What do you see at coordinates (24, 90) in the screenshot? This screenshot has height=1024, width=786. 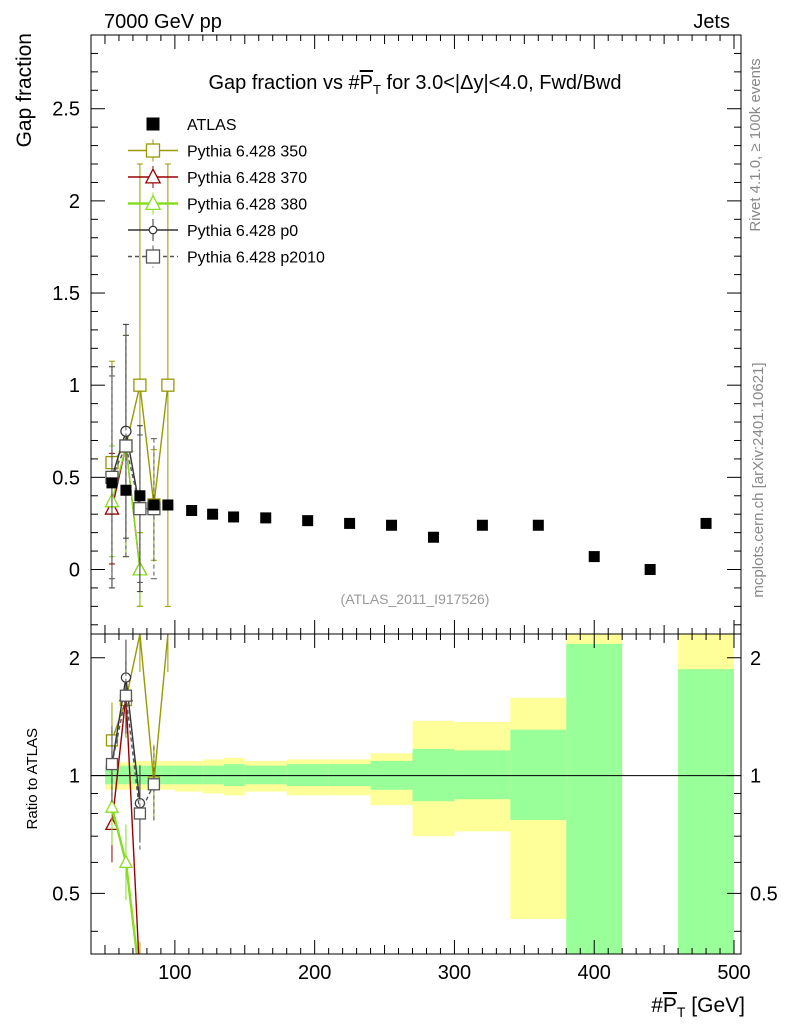 I see `y-axis-label: Gap fraction` at bounding box center [24, 90].